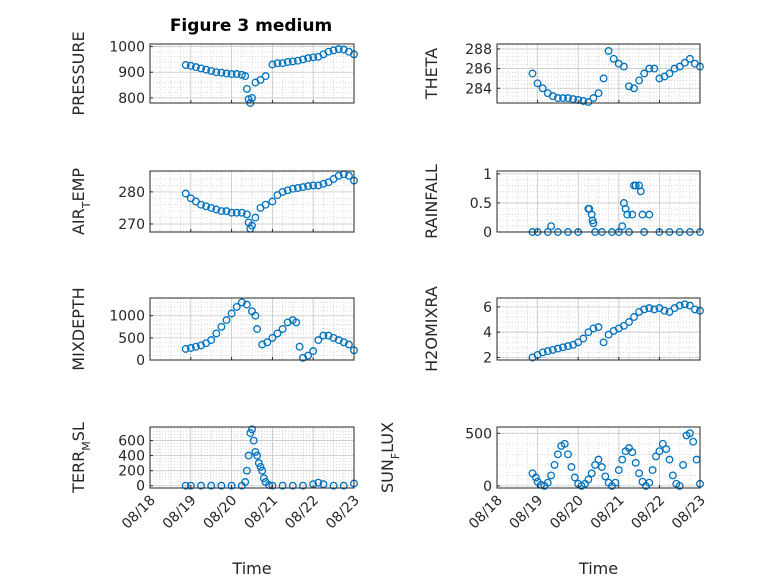 The height and width of the screenshot is (583, 778). I want to click on y-tick-label: 4, so click(487, 333).